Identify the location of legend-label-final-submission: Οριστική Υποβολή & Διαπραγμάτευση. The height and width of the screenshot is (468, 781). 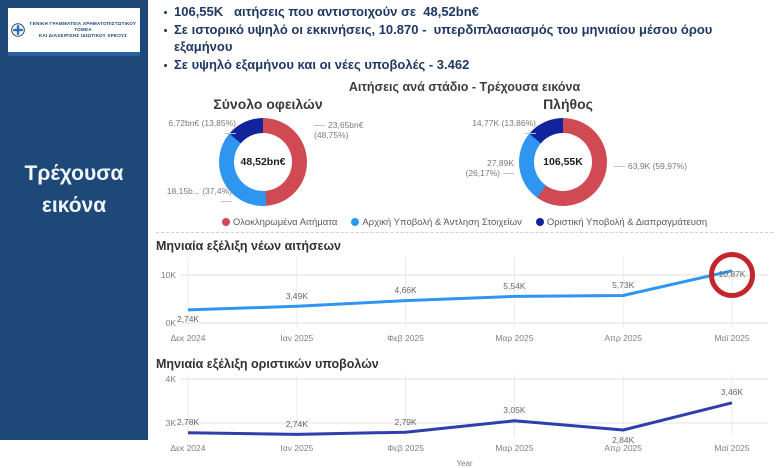
(627, 222).